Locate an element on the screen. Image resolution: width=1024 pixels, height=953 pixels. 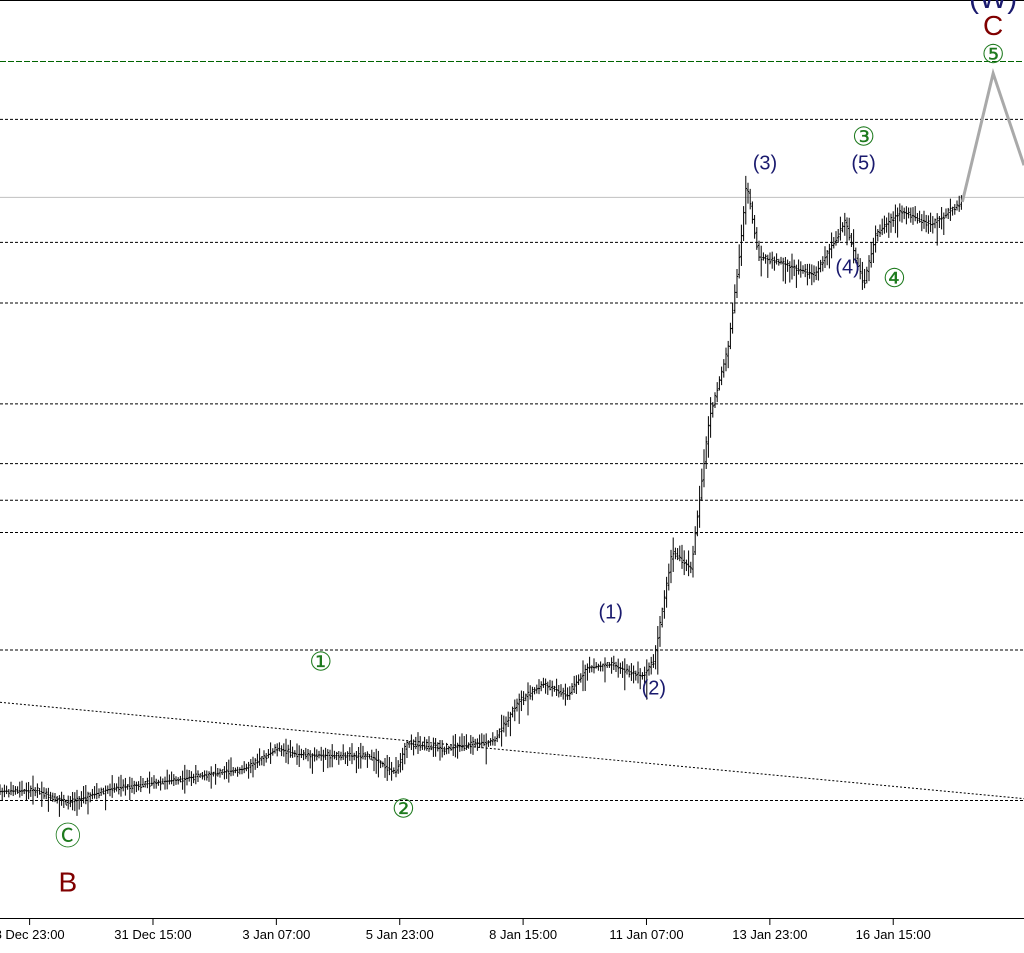
wave-label: ① is located at coordinates (320, 662).